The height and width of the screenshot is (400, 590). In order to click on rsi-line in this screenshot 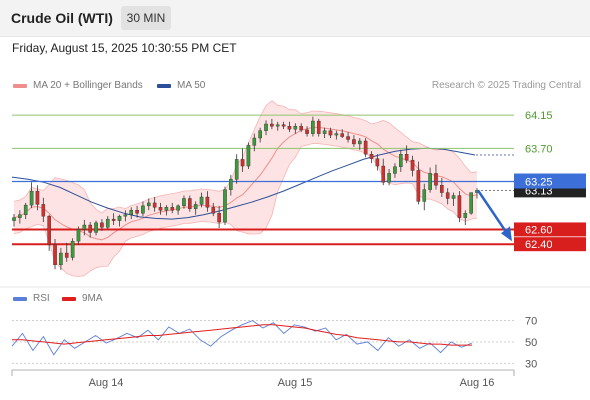, I will do `click(242, 338)`.